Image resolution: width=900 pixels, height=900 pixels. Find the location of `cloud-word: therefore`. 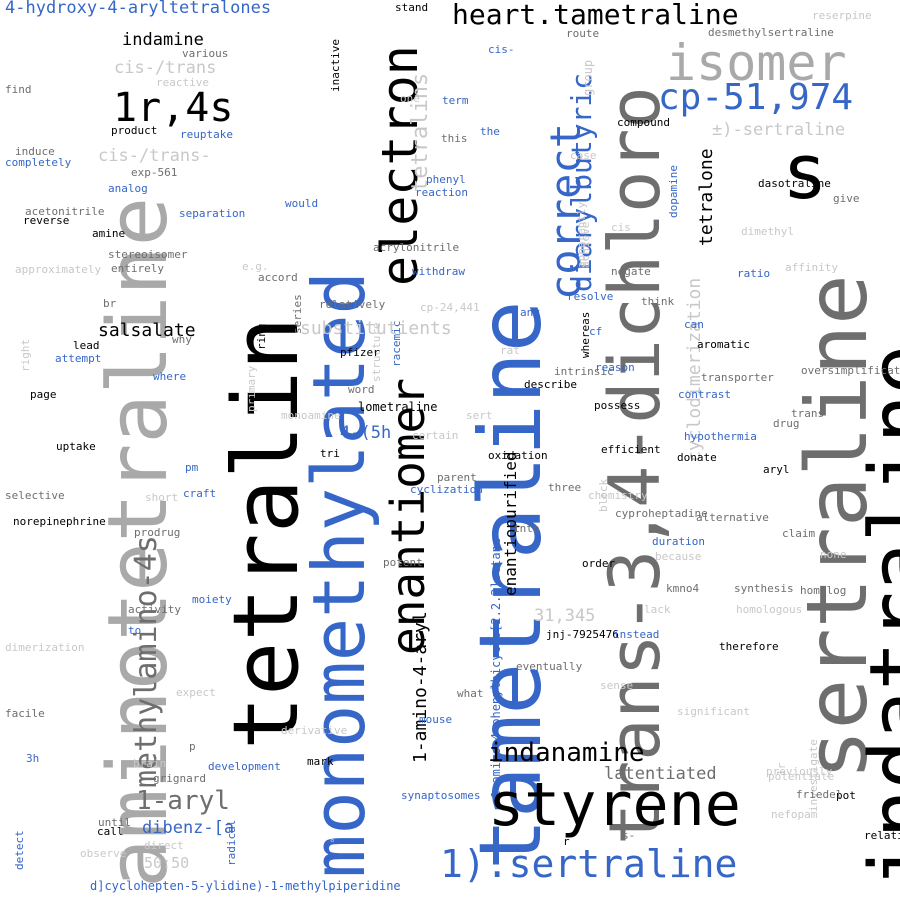

cloud-word: therefore is located at coordinates (749, 646).